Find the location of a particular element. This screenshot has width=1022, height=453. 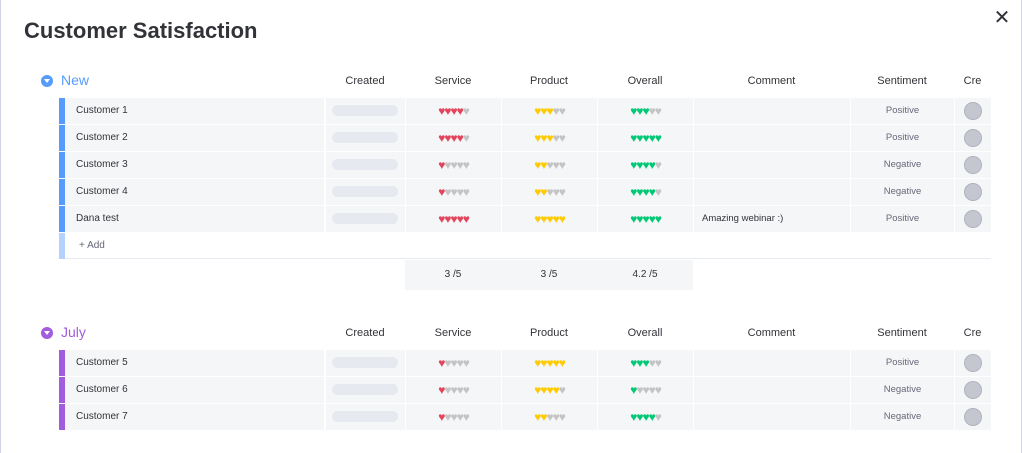

item-name: Customer 6 is located at coordinates (194, 390).